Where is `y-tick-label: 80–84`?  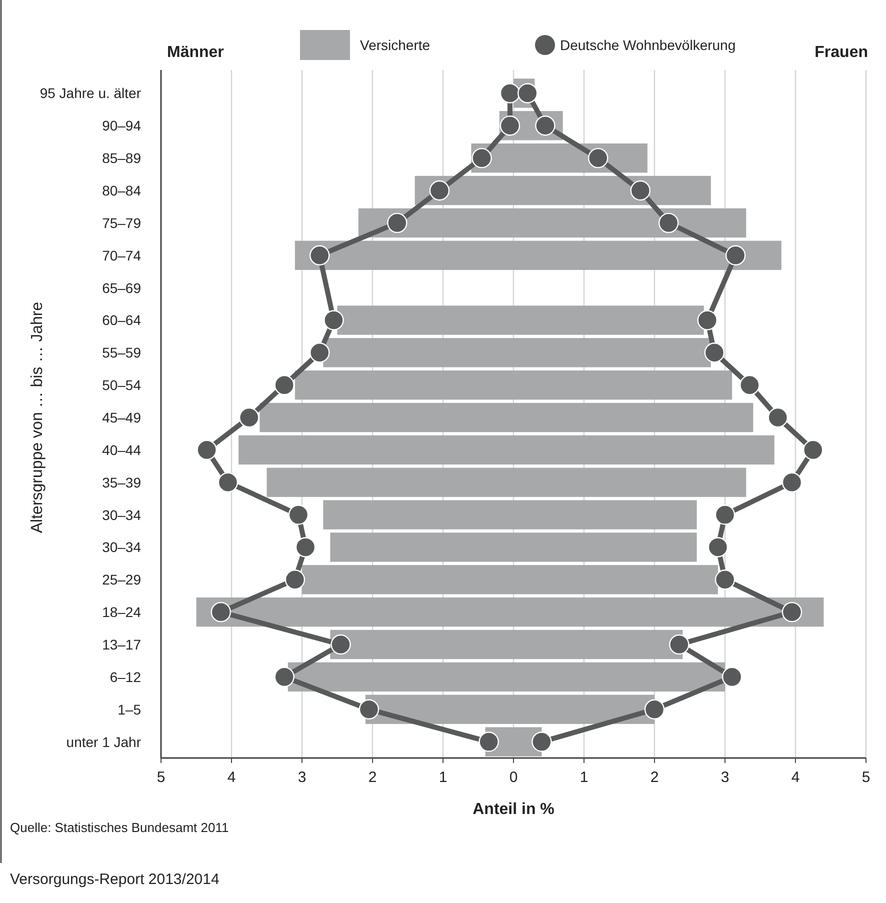 y-tick-label: 80–84 is located at coordinates (122, 190).